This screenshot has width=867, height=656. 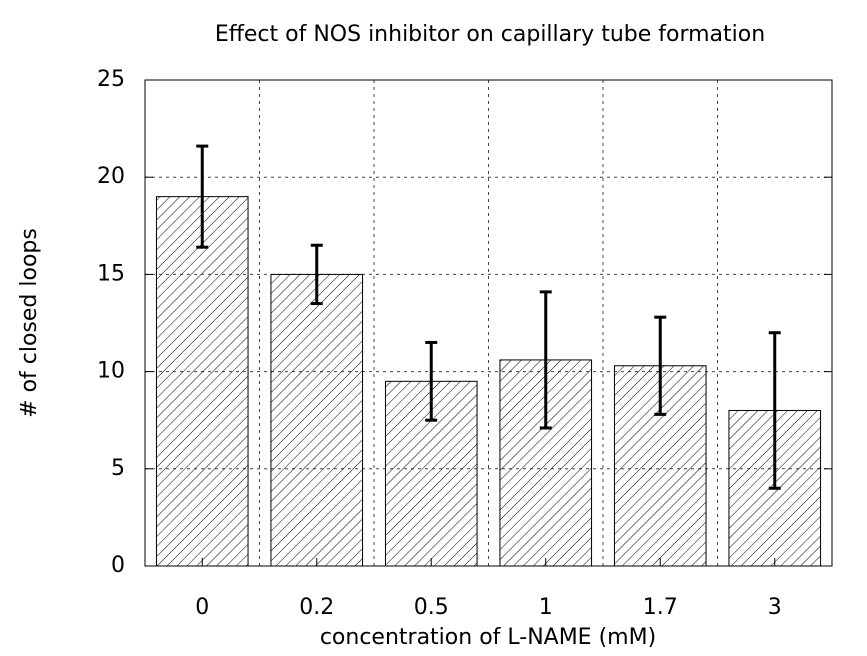 I want to click on y-tick-label: 5, so click(x=118, y=468).